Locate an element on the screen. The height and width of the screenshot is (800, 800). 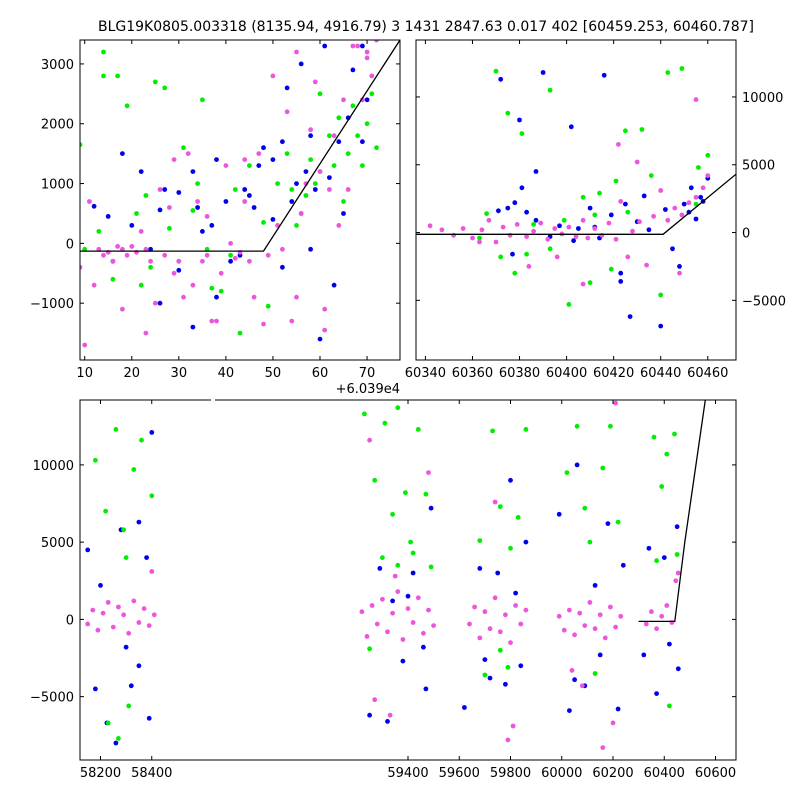
x-tick: 60420 is located at coordinates (613, 210).